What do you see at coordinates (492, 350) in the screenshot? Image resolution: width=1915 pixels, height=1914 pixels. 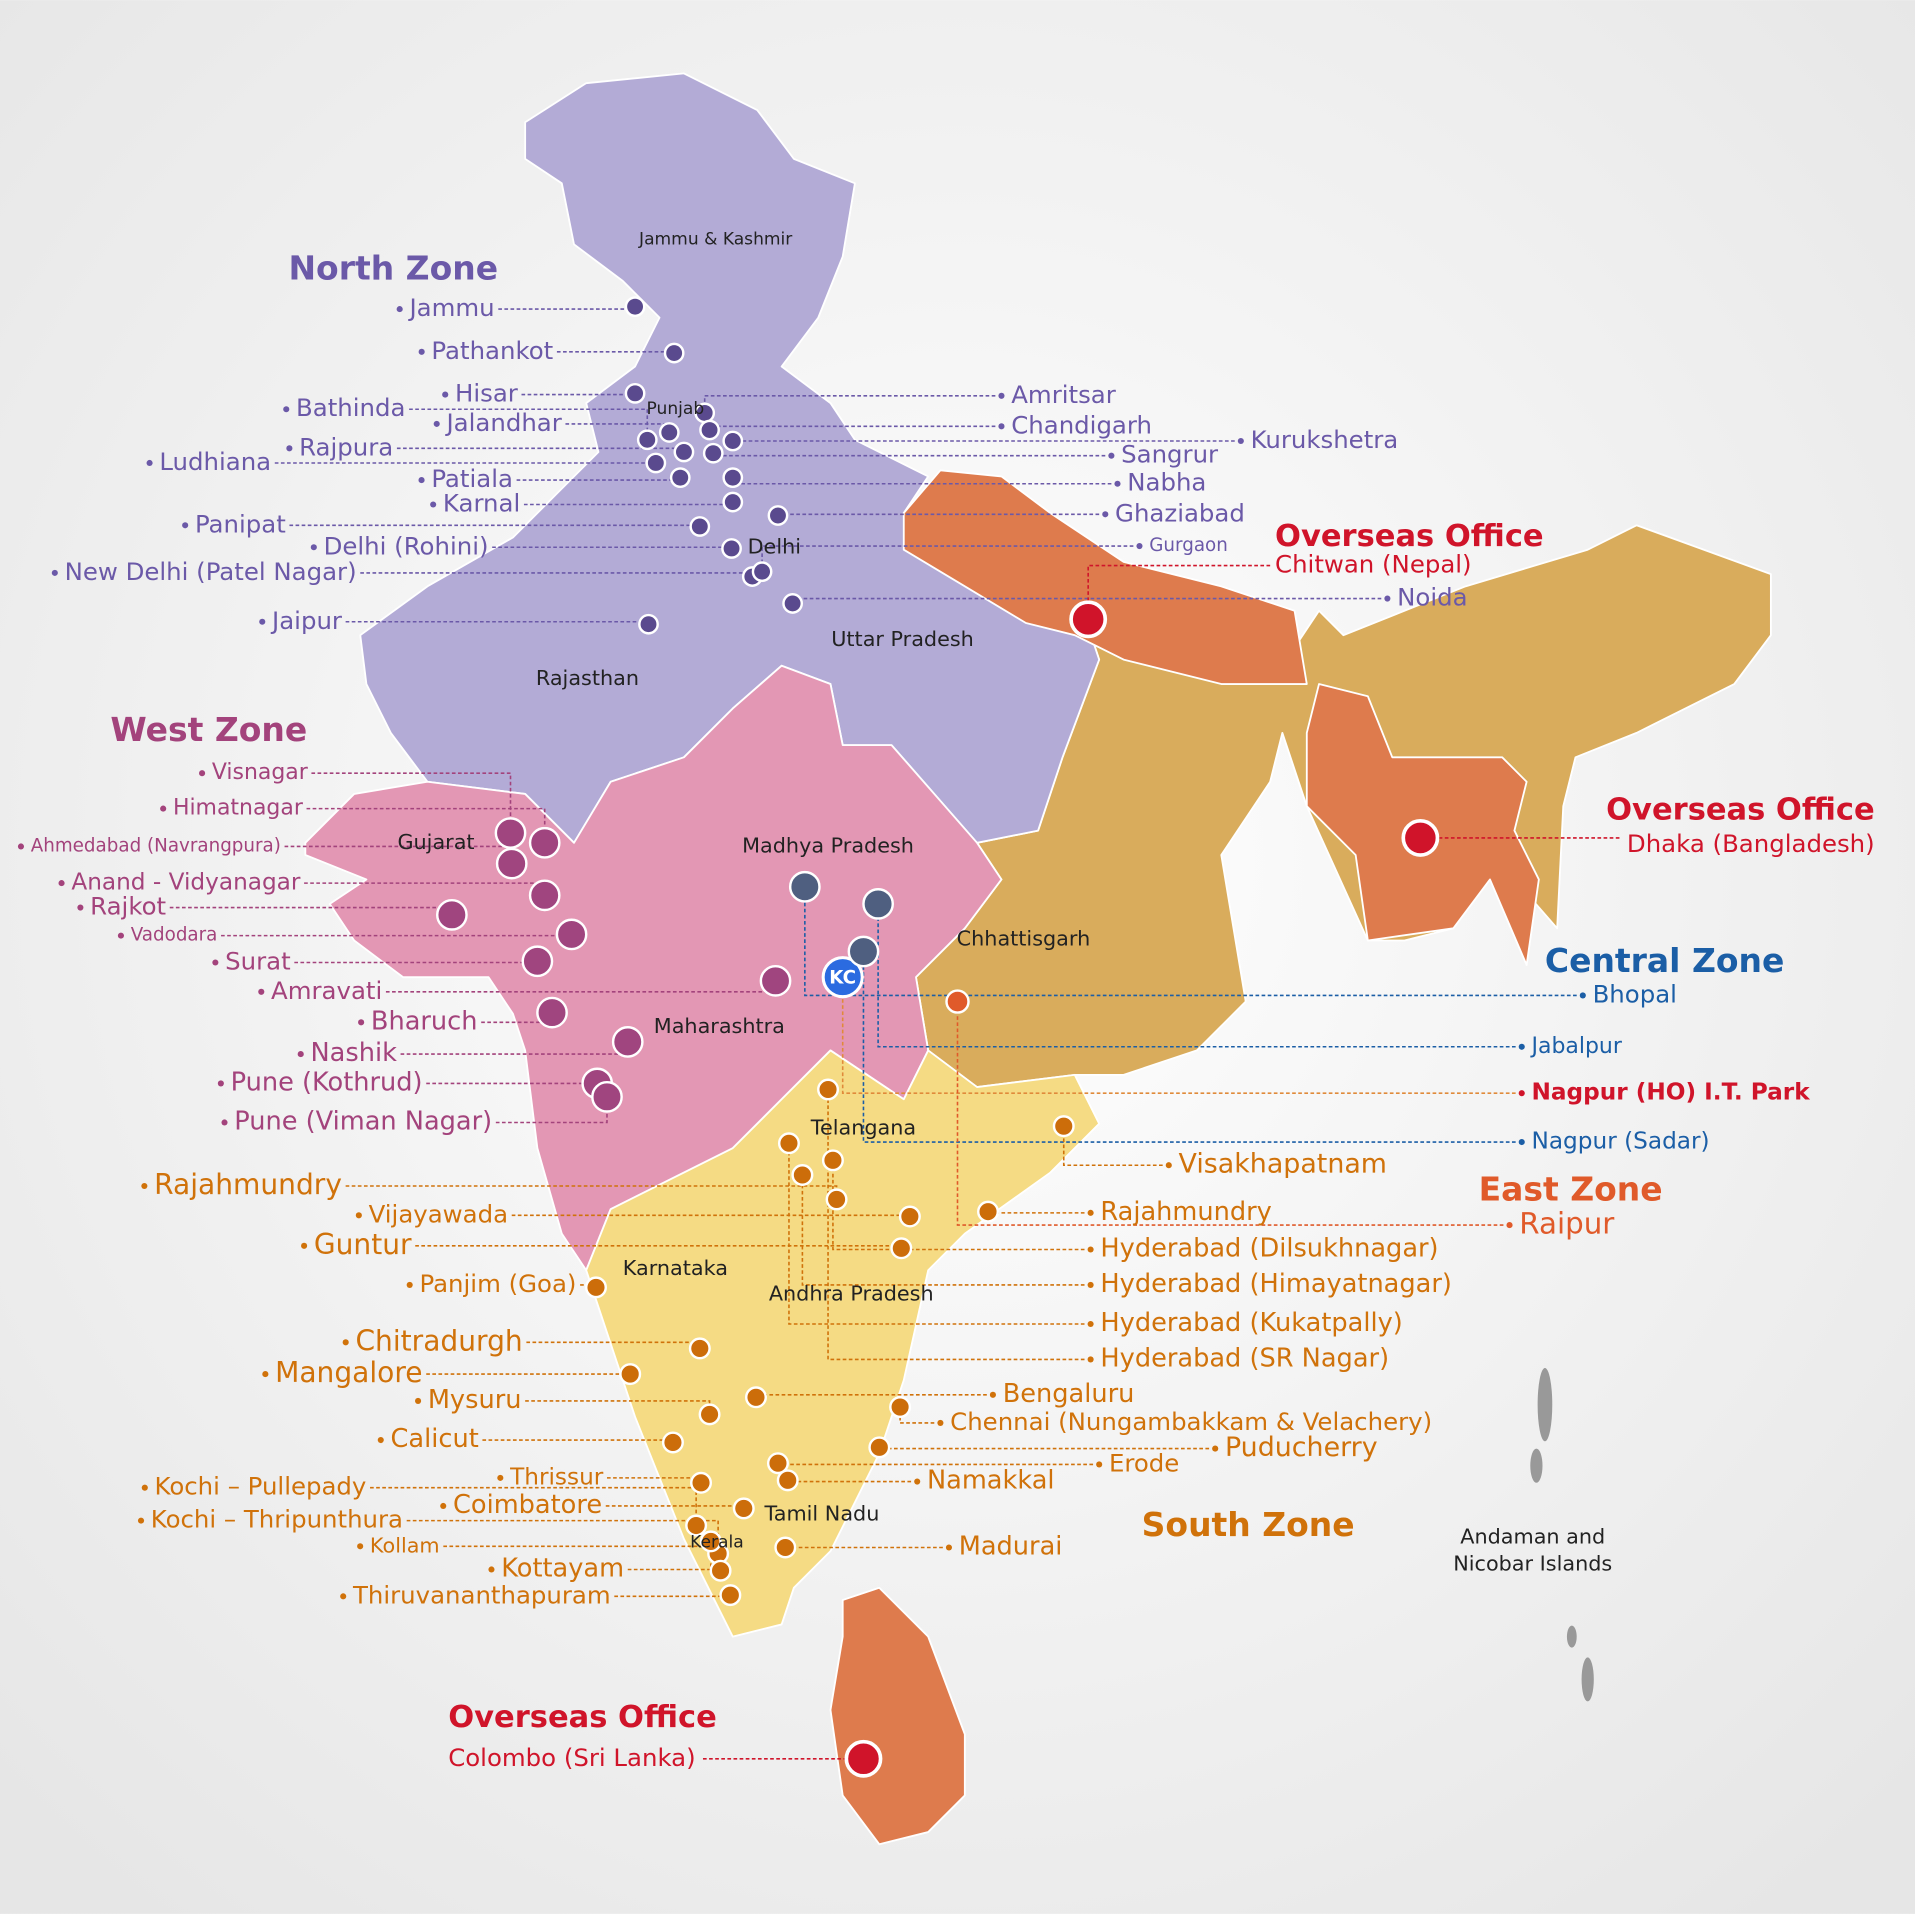 I see `office-label: Pathankot` at bounding box center [492, 350].